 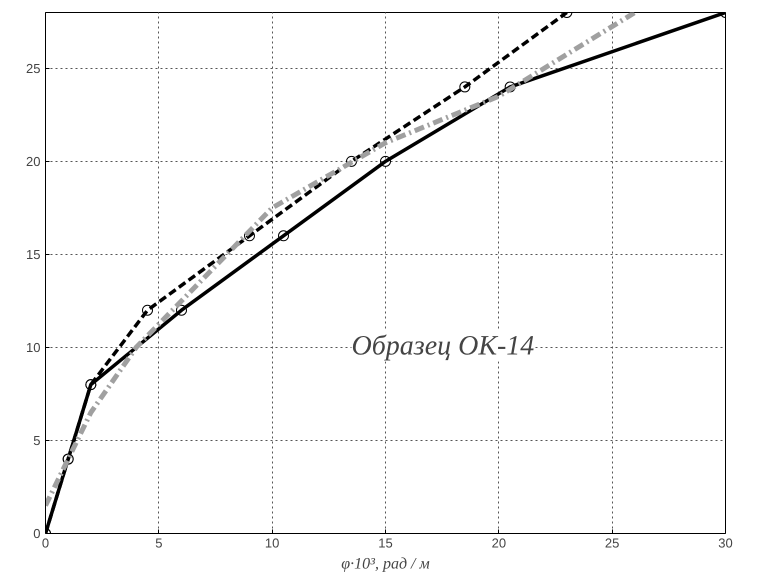 What do you see at coordinates (33, 68) in the screenshot?
I see `y-tick-label: 25` at bounding box center [33, 68].